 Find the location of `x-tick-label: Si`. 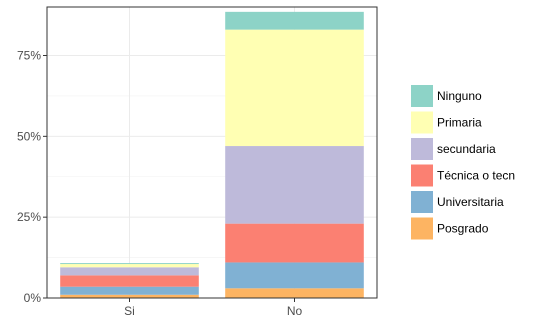

x-tick-label: Si is located at coordinates (129, 311).